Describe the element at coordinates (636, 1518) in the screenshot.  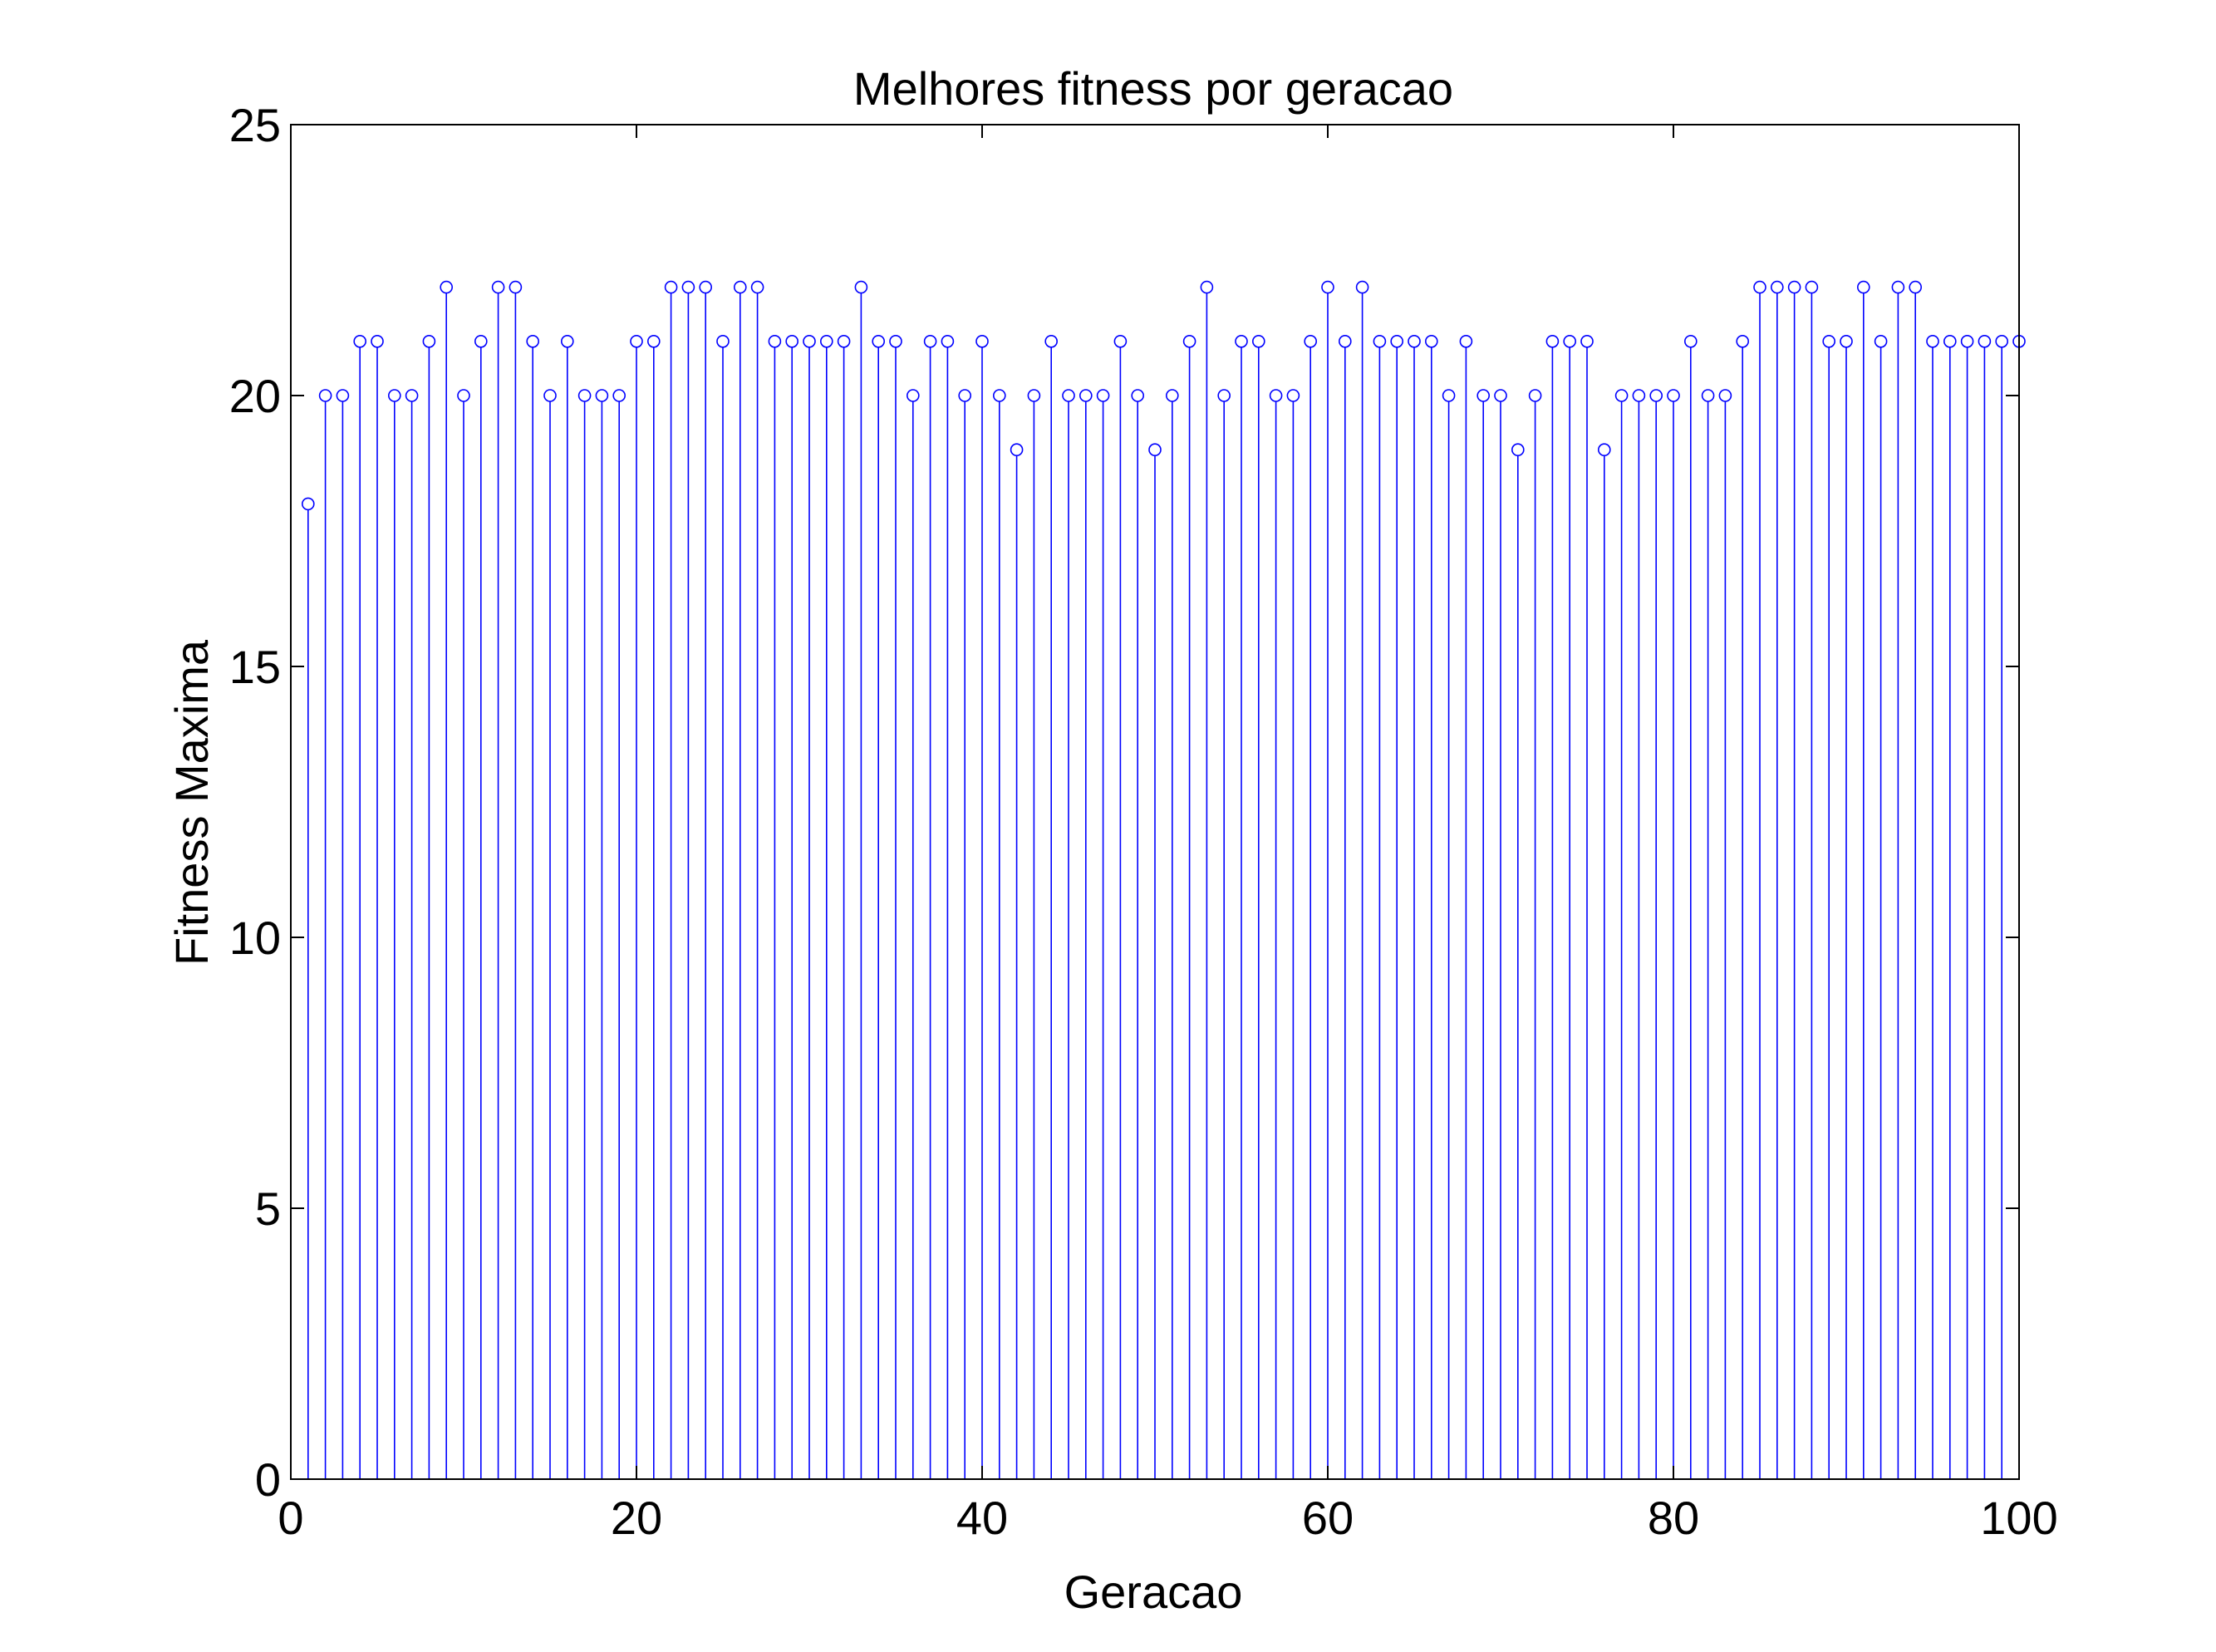
I see `x-tick-label: 20` at that location.